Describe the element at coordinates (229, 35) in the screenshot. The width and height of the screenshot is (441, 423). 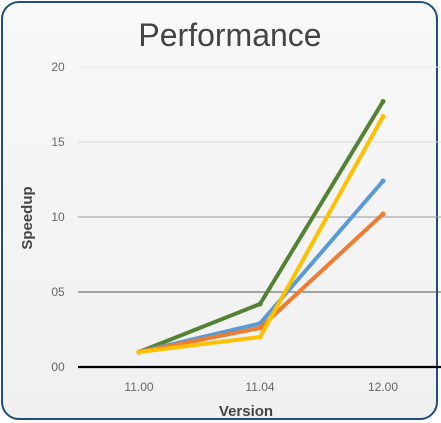
I see `chart-title: Performance` at that location.